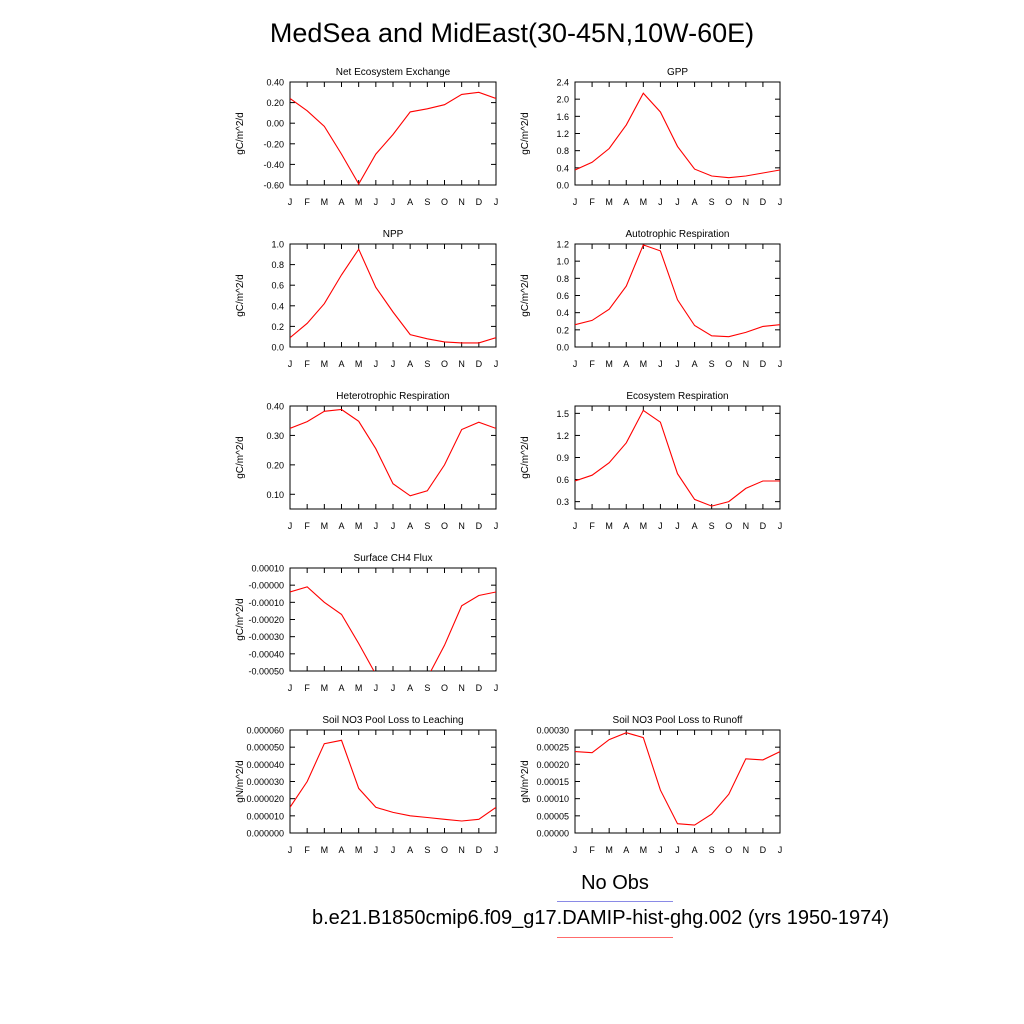 The image size is (1024, 1024). What do you see at coordinates (265, 748) in the screenshot?
I see `y-tick-label: 0.000050` at bounding box center [265, 748].